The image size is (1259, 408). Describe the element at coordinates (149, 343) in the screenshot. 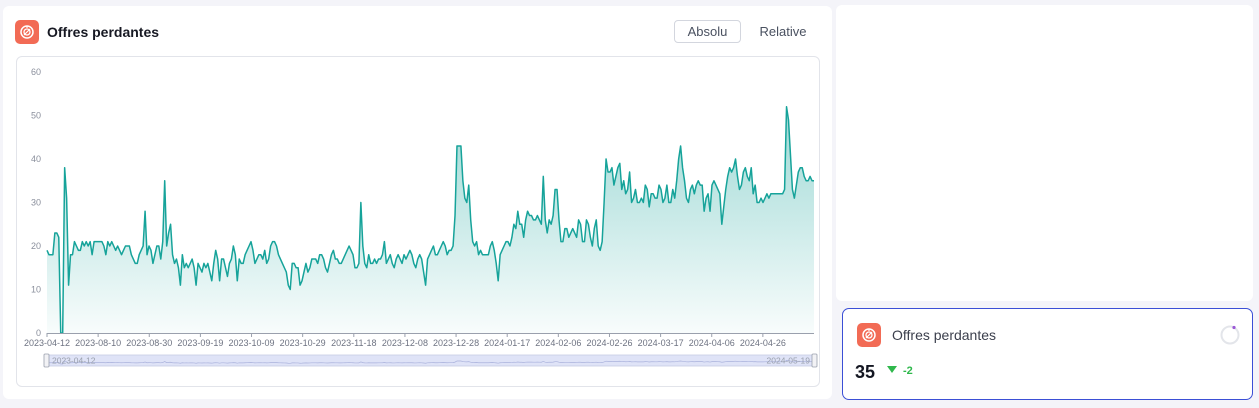

I see `x-tick-label: 2023-08-30` at that location.